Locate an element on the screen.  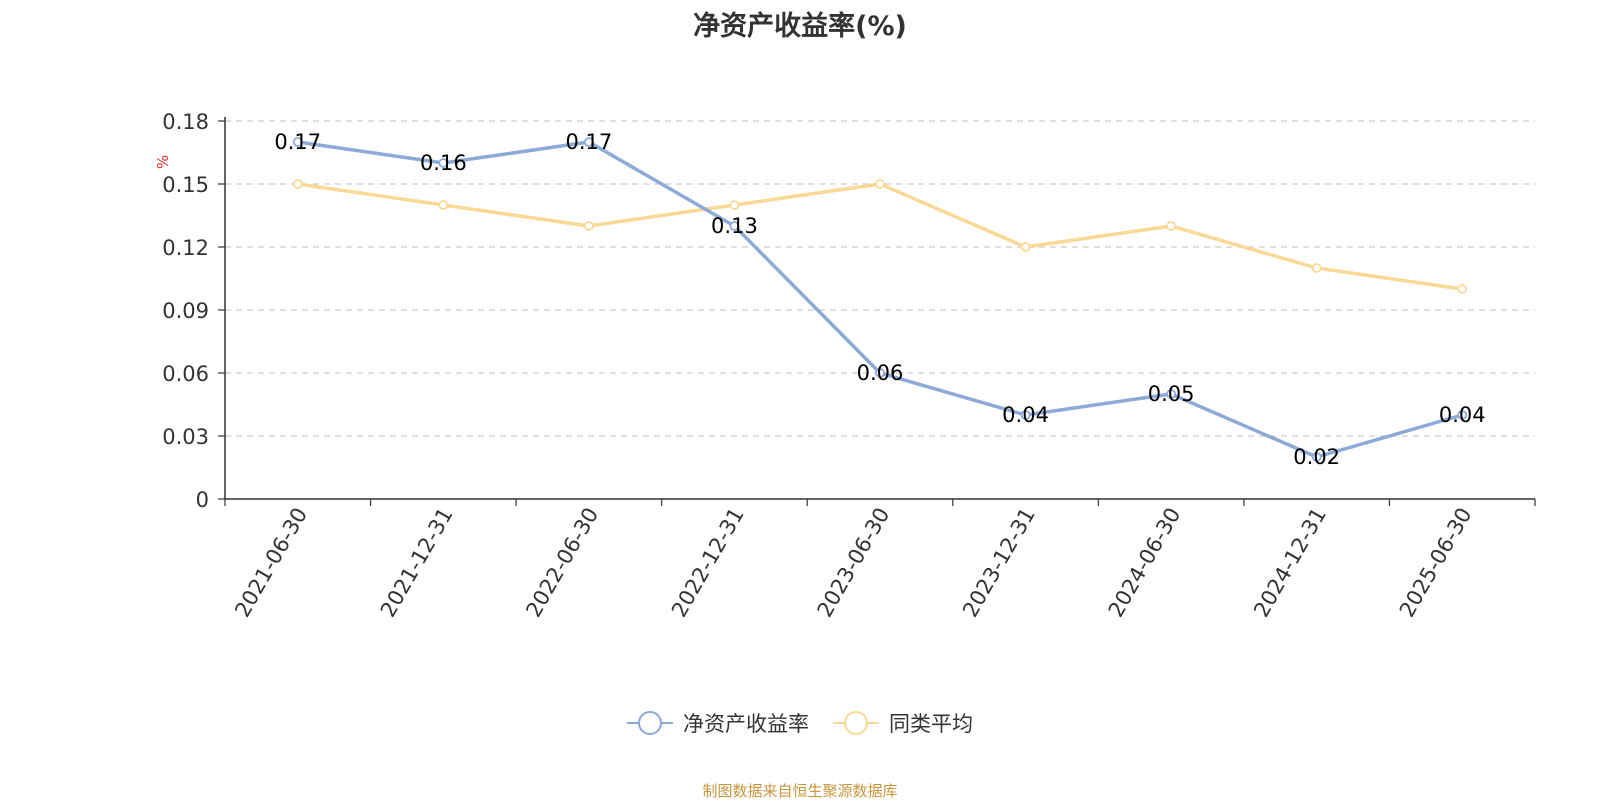
legend-item: 同类平均 is located at coordinates (903, 723).